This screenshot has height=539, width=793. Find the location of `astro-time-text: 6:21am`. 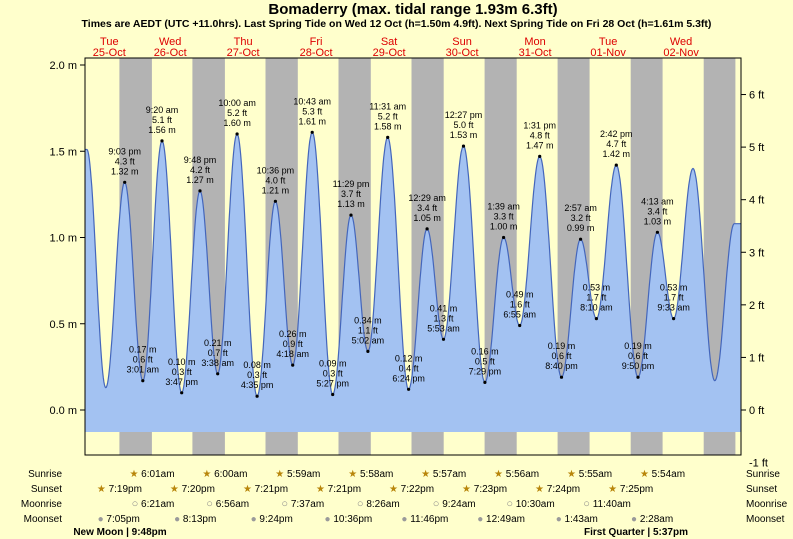

astro-time-text: 6:21am is located at coordinates (156, 504).